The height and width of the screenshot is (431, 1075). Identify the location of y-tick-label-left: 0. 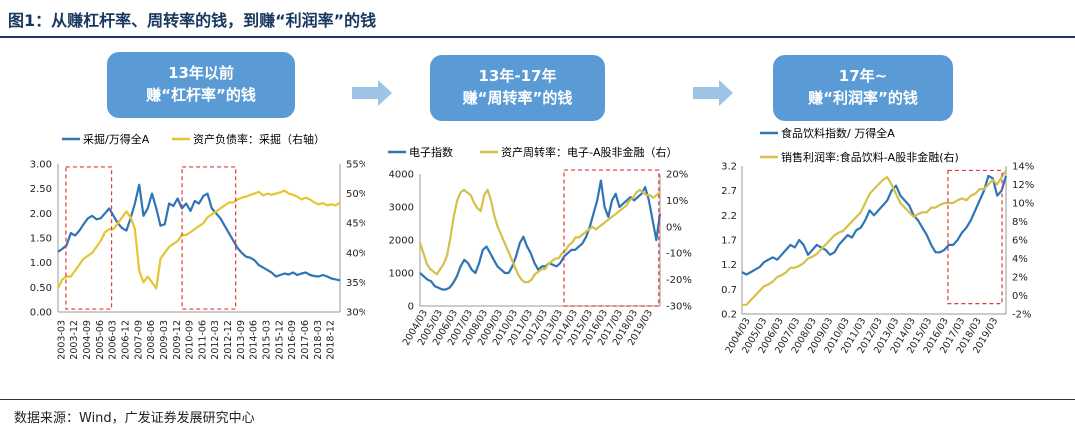
(411, 307).